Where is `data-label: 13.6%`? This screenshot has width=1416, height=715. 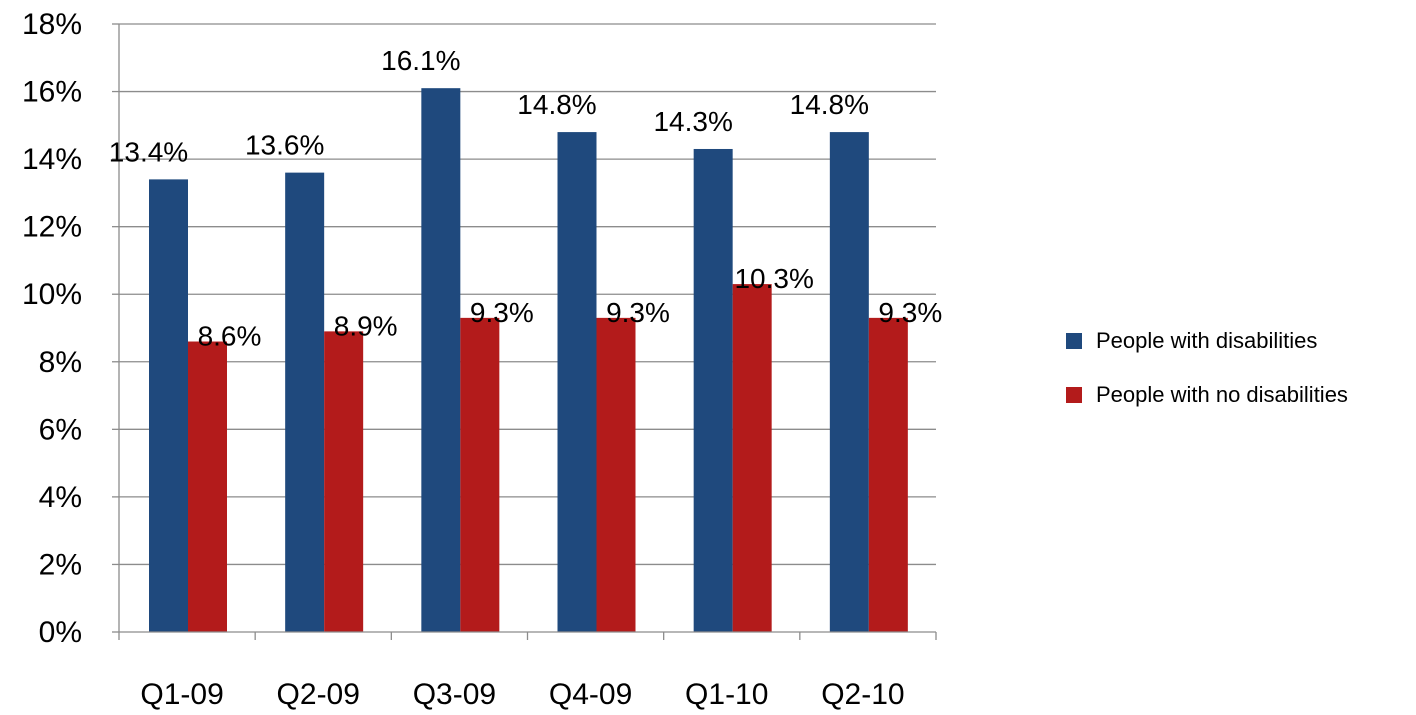 data-label: 13.6% is located at coordinates (284, 145).